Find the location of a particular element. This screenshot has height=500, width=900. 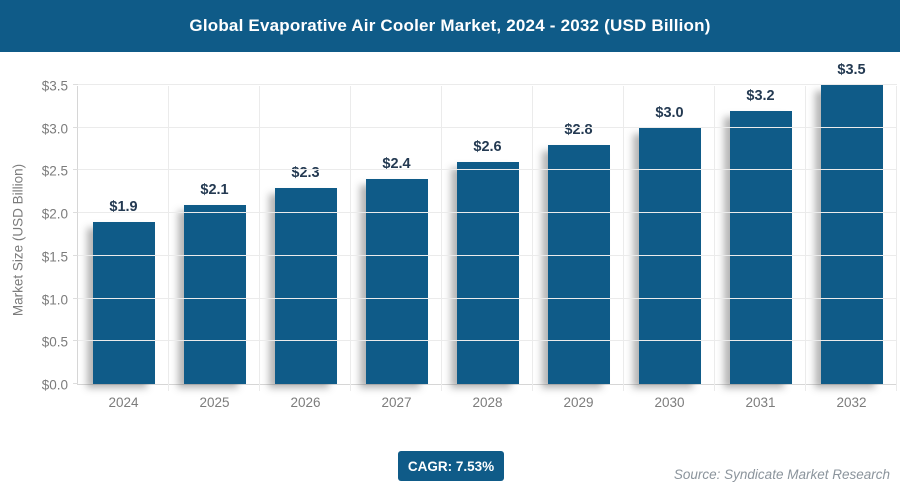

y-axis-tick-labels: $0.0 $0.5 $1.0 $1.5 $2.0 $2.5 $3.0 $3.5 is located at coordinates (34, 236).